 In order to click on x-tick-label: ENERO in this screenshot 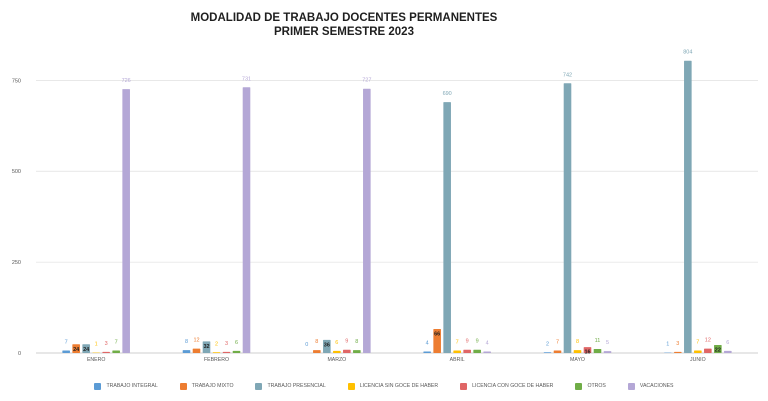, I will do `click(96, 360)`.